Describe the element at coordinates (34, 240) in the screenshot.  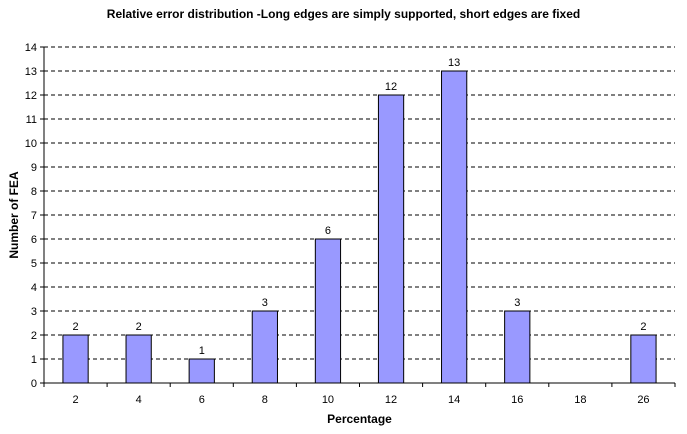
I see `y-tick-label: 6` at that location.